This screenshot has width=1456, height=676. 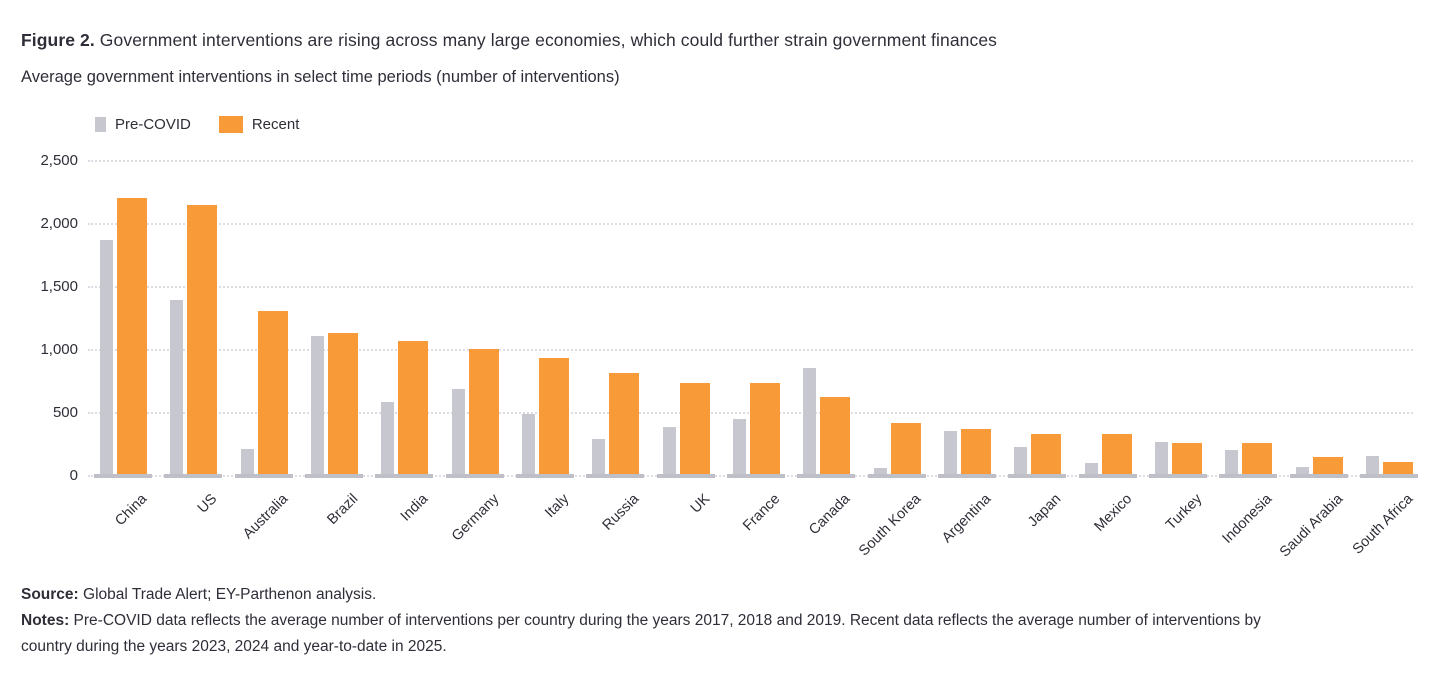 What do you see at coordinates (153, 124) in the screenshot?
I see `legend-label-pre-covid: Pre-COVID` at bounding box center [153, 124].